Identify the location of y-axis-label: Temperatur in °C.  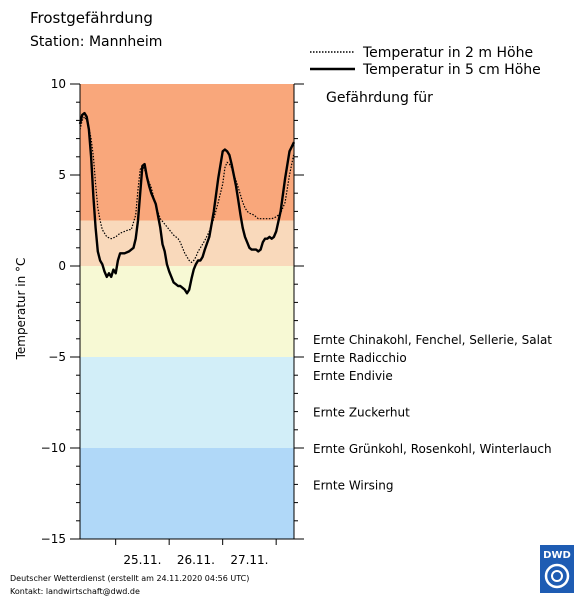
(21, 309).